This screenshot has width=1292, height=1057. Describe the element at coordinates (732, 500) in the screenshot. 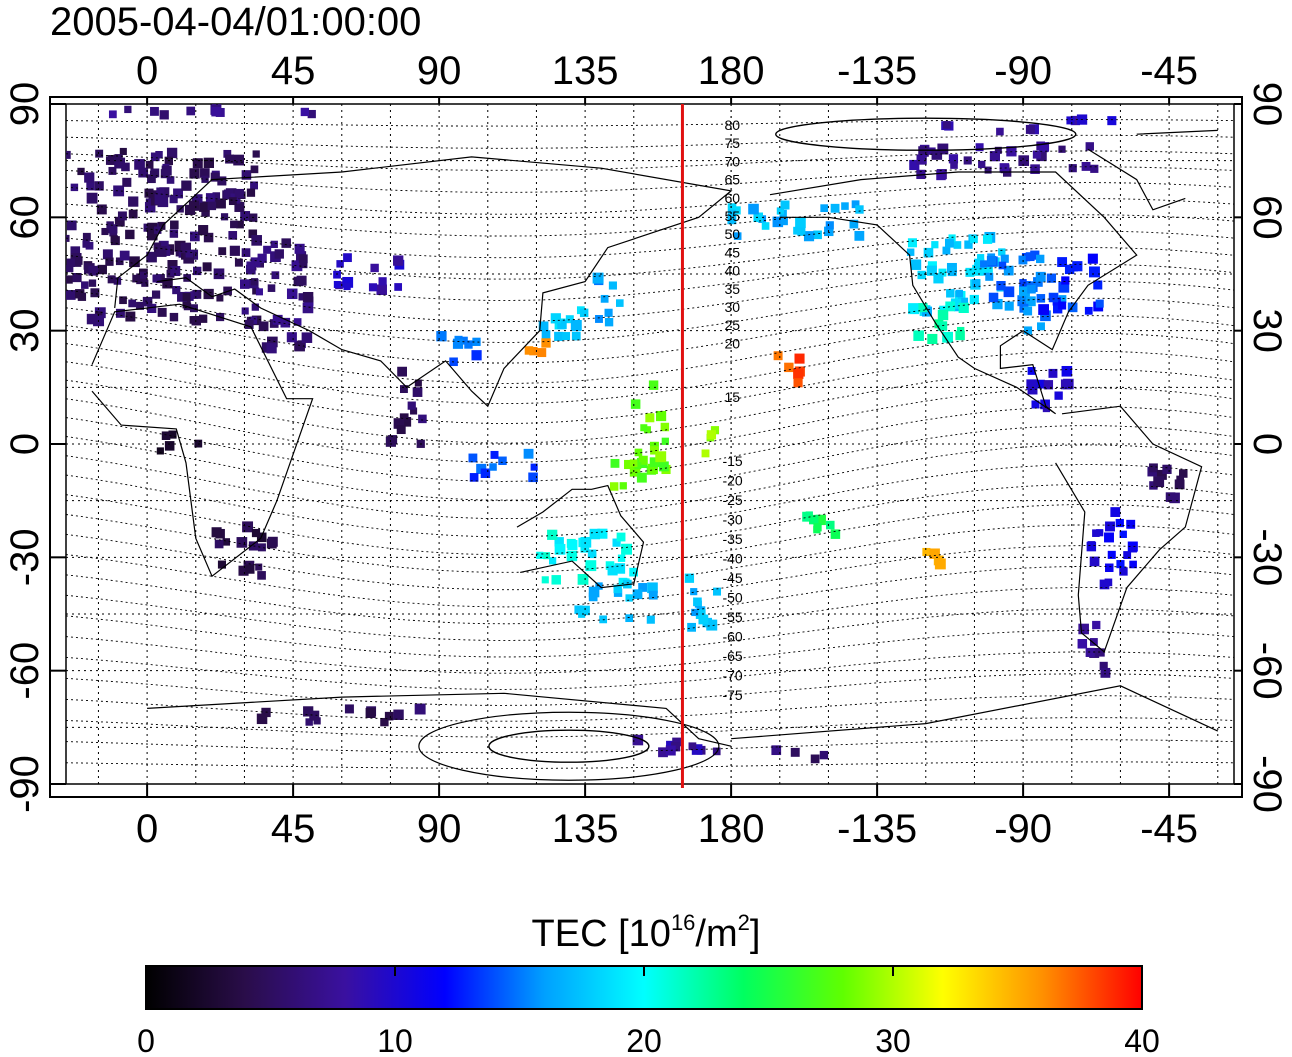

I see `contour-label: -25` at that location.